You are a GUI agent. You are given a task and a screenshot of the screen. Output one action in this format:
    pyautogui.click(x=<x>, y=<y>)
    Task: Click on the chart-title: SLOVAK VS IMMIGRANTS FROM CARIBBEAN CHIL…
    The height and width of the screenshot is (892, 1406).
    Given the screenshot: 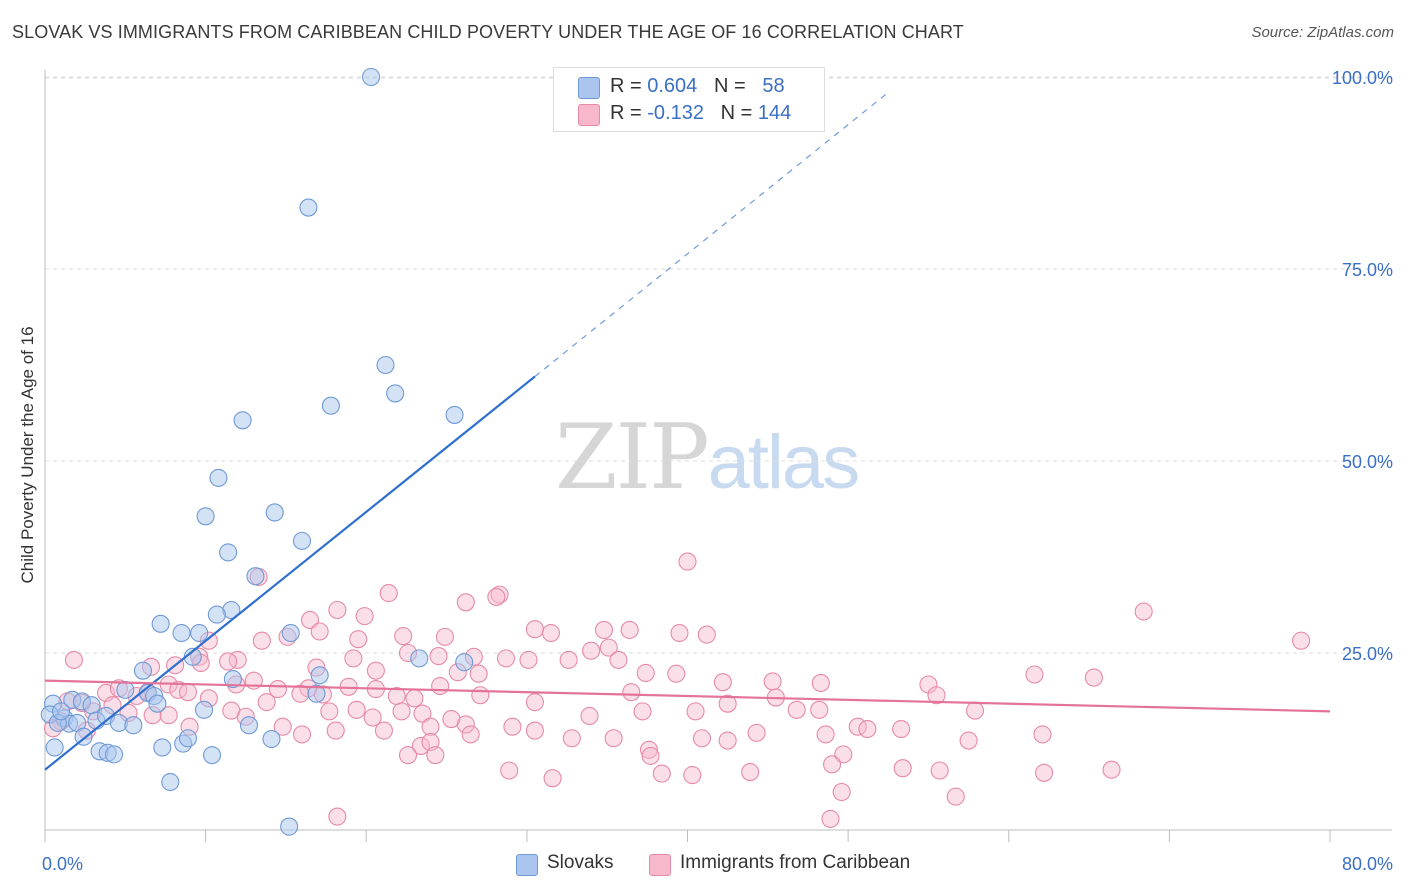 What is the action you would take?
    pyautogui.click(x=488, y=32)
    